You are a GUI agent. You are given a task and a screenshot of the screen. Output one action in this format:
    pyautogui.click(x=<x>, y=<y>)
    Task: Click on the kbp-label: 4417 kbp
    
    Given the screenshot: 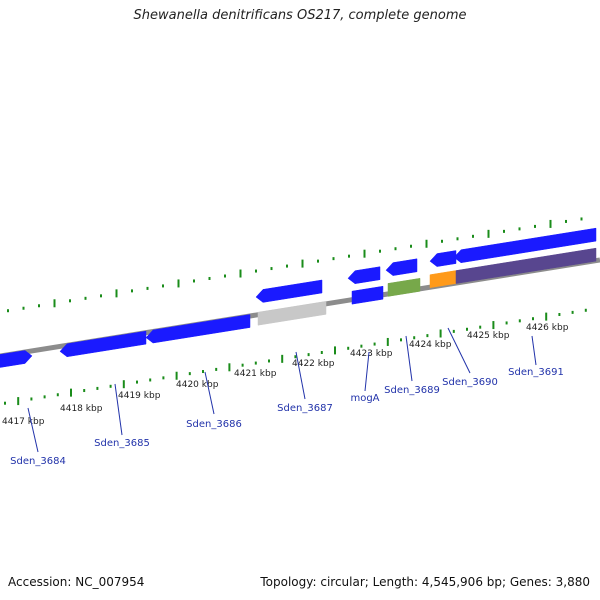 What is the action you would take?
    pyautogui.click(x=23, y=422)
    